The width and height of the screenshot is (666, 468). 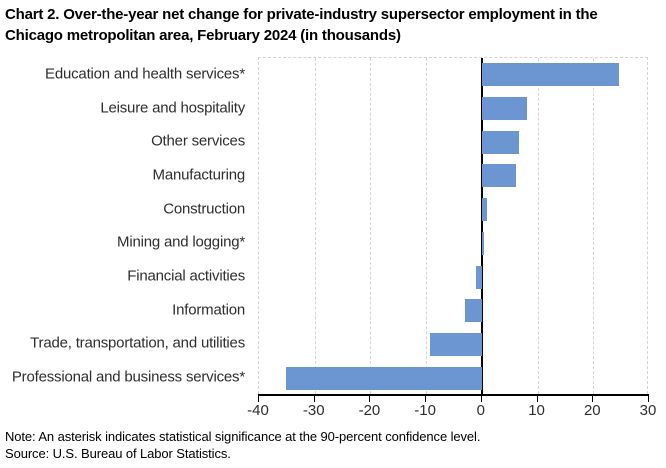 I want to click on category-label-information: Information, so click(x=208, y=310).